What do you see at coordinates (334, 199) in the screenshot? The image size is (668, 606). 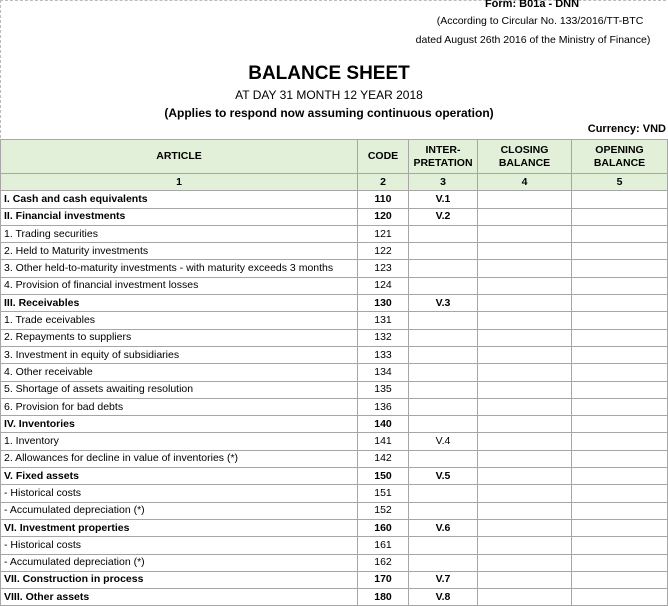 I see `table-row: I. Cash and cash equivalents 110 V.1` at bounding box center [334, 199].